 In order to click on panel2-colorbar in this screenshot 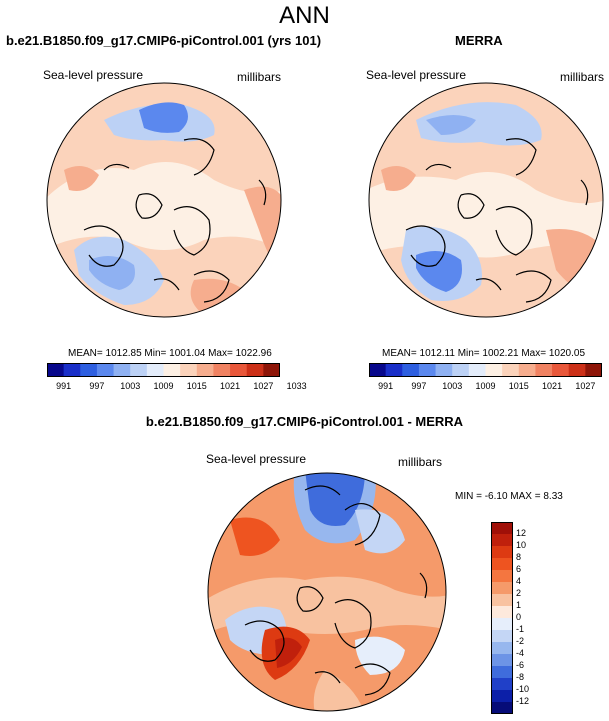, I will do `click(485, 370)`.